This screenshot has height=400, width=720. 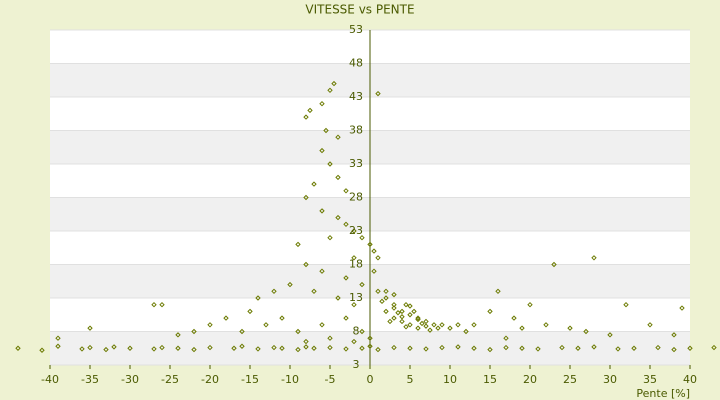 What do you see at coordinates (356, 96) in the screenshot?
I see `y-tick-label: 43` at bounding box center [356, 96].